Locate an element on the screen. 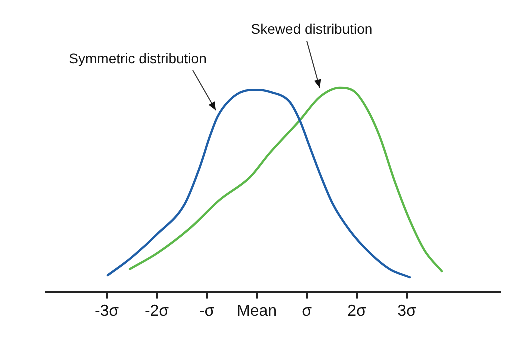 The width and height of the screenshot is (510, 344). x-tick-label: -σ is located at coordinates (207, 311).